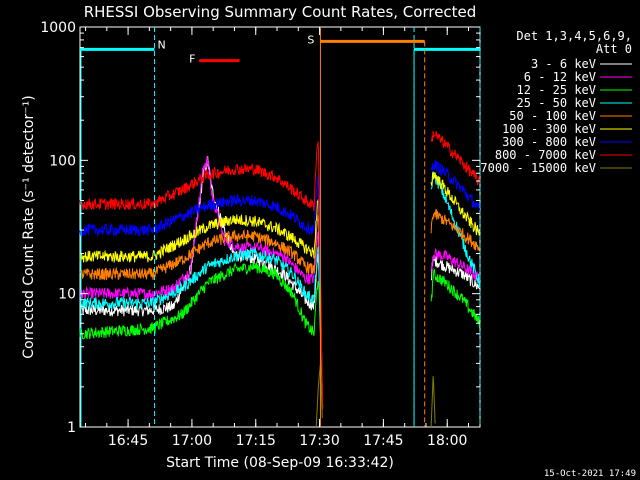  Describe the element at coordinates (128, 441) in the screenshot. I see `x-tick-label-1: 16:45` at that location.